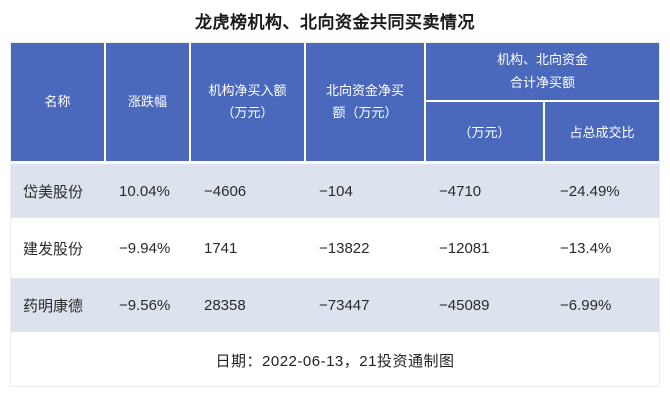  What do you see at coordinates (586, 248) in the screenshot?
I see `cell-combined-ratio: −13.4%` at bounding box center [586, 248].